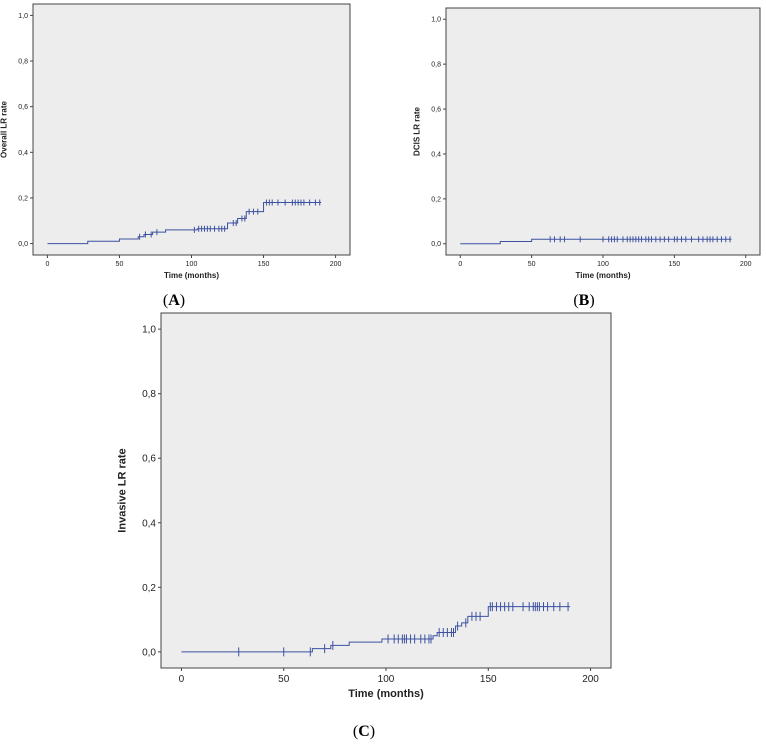  What do you see at coordinates (364, 731) in the screenshot?
I see `panel-label-c: (C)` at bounding box center [364, 731].